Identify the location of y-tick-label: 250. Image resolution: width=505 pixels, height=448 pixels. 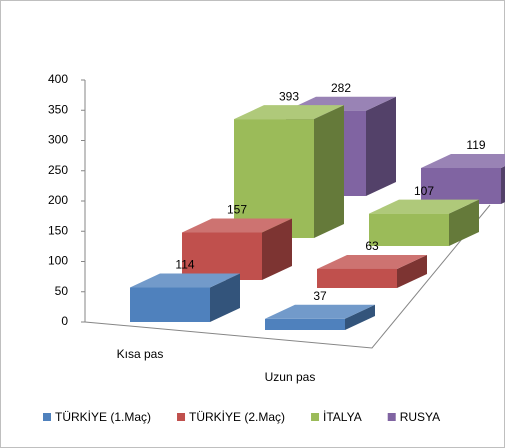
(58, 170).